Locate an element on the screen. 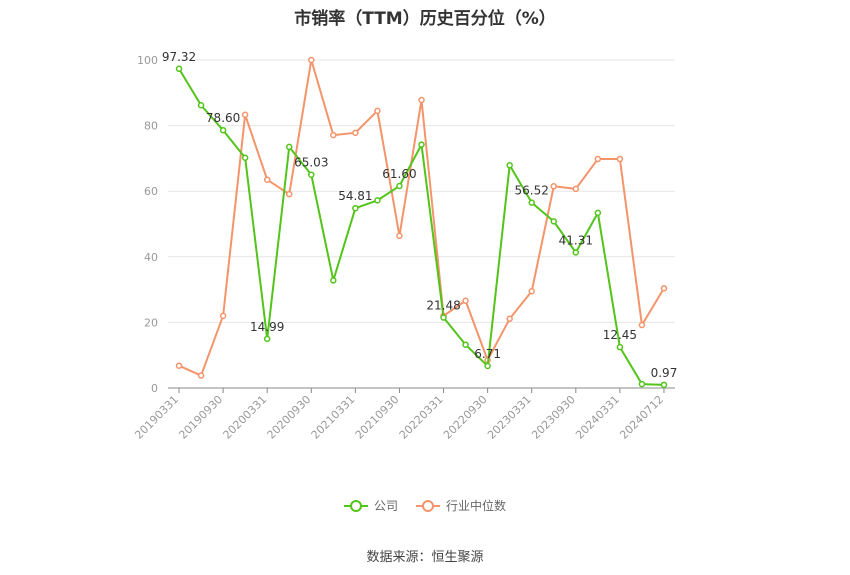 This screenshot has width=850, height=575. x-tick-label: 20200930 is located at coordinates (289, 417).